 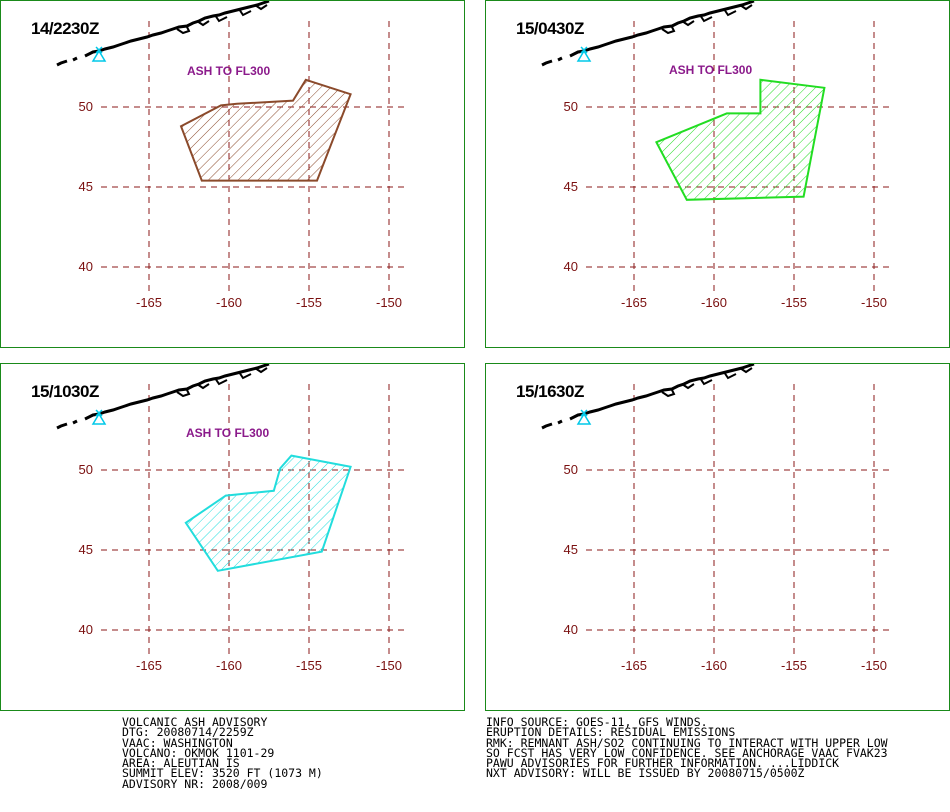 What do you see at coordinates (188, 732) in the screenshot?
I see `advisory-header-line: DTG: 20080714/2259Z` at bounding box center [188, 732].